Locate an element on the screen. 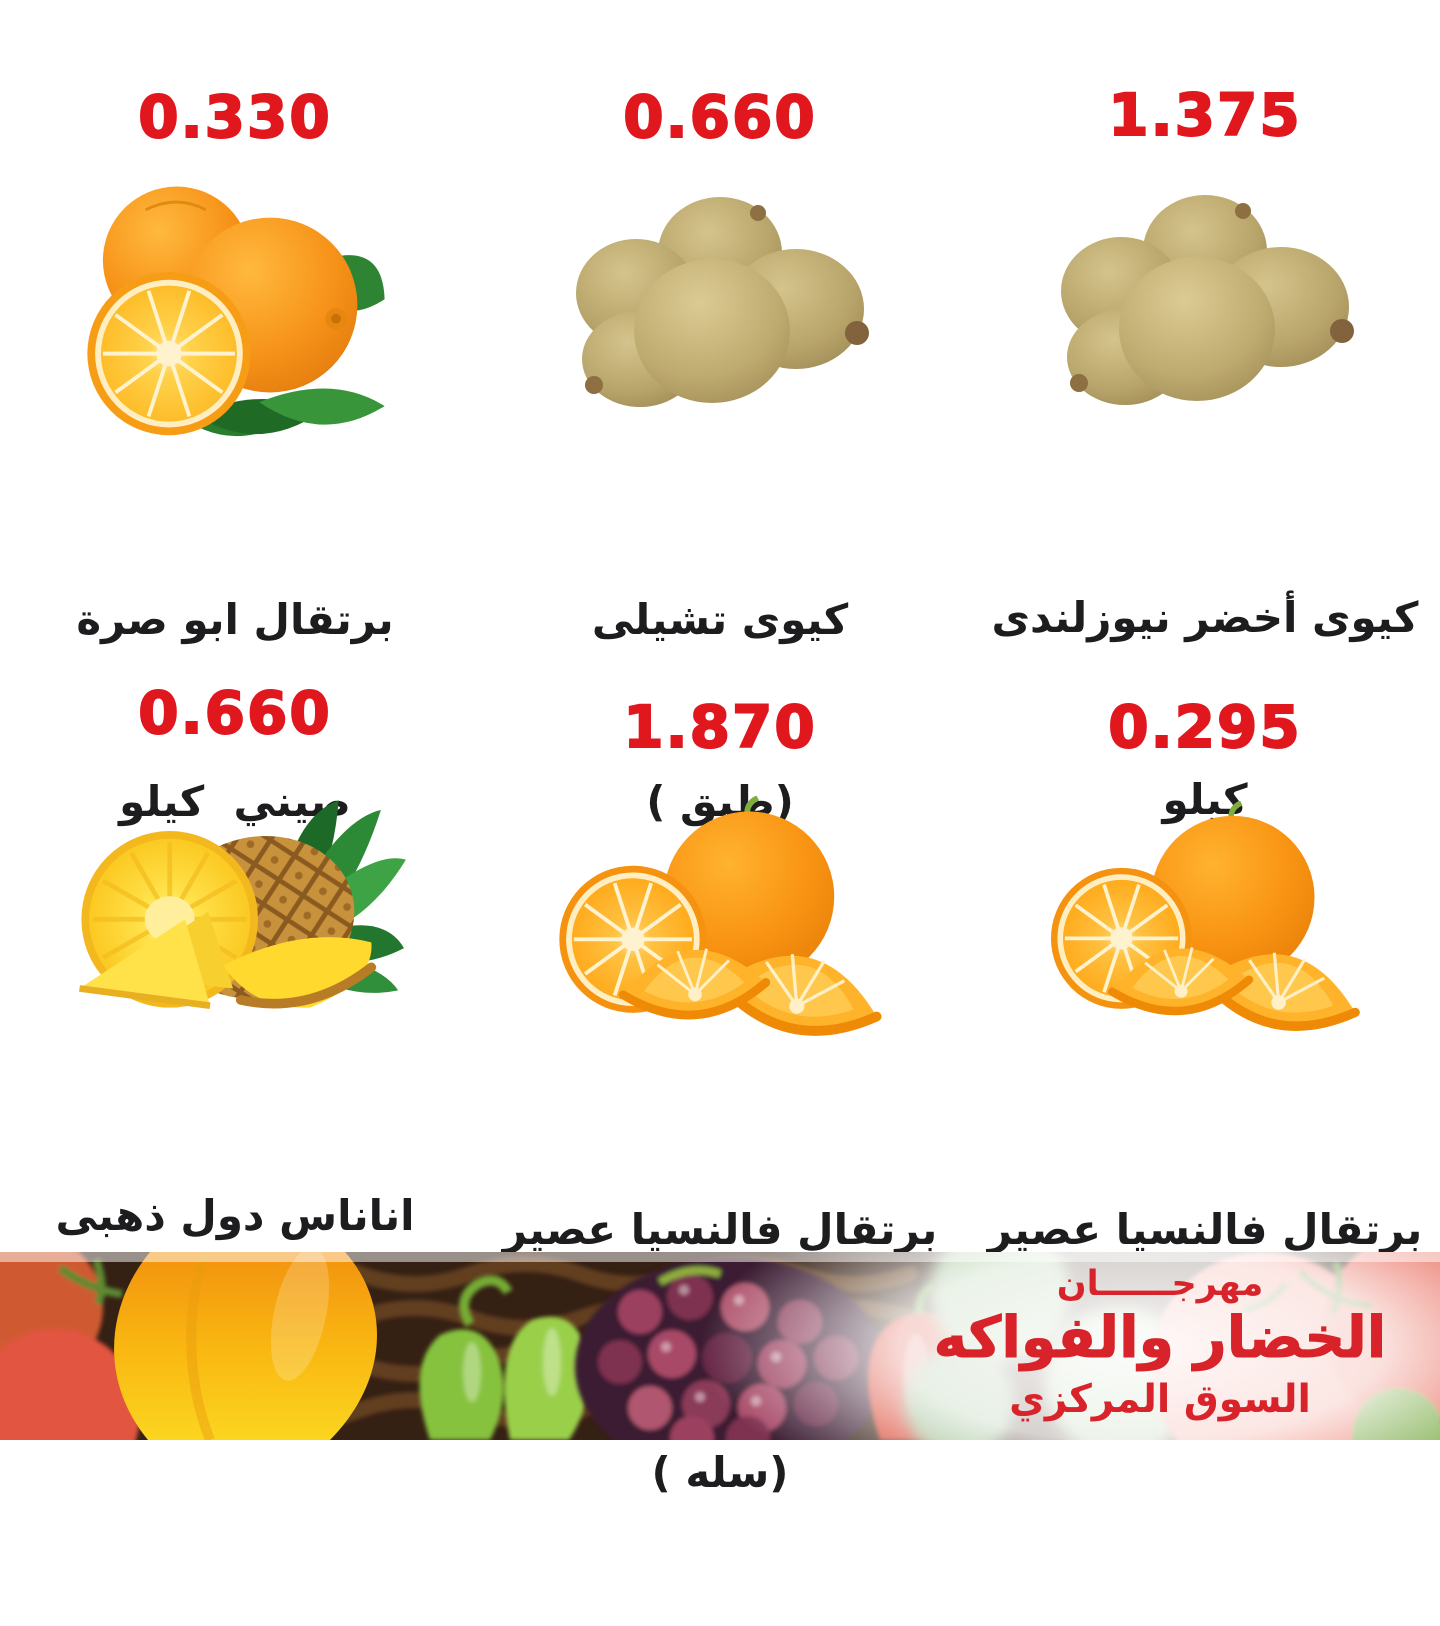  oranges-illustration is located at coordinates (236, 311).